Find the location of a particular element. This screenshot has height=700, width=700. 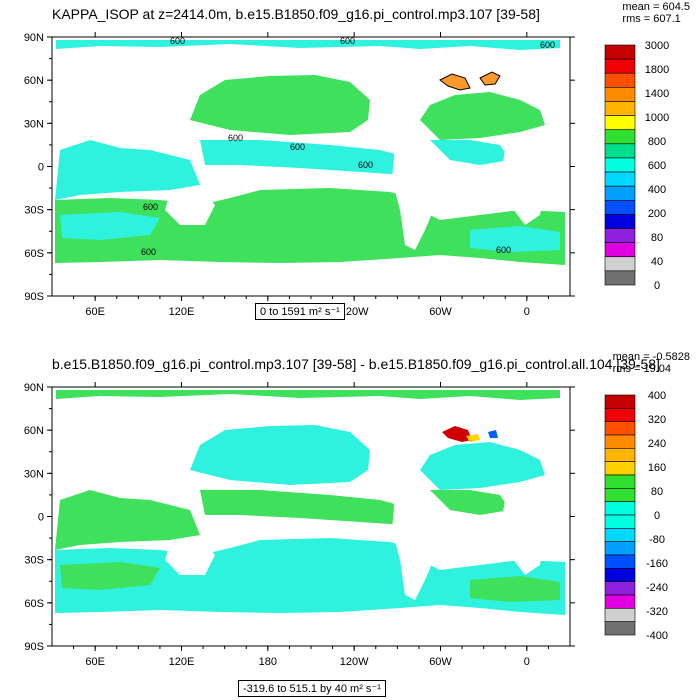

colorbar-label: -80 is located at coordinates (657, 540).